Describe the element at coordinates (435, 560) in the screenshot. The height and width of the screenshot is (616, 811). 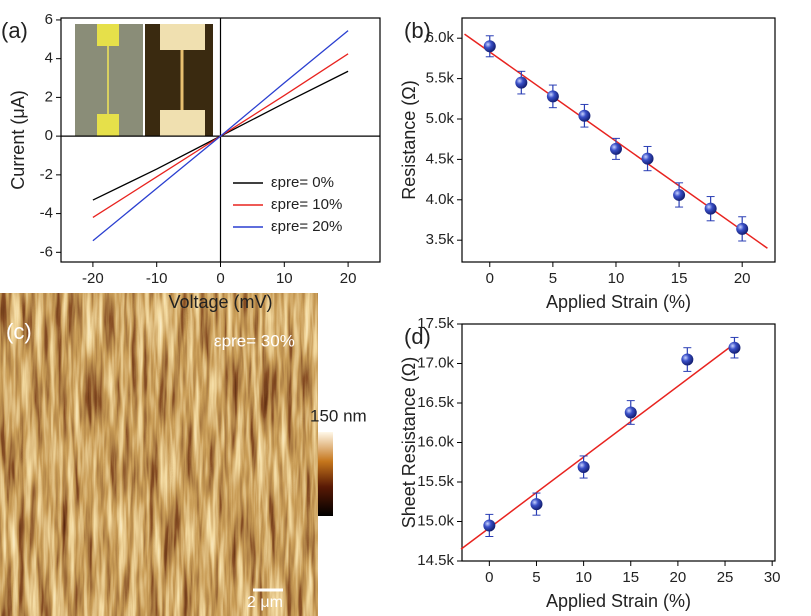
I see `y-tick-label: 14.5k` at that location.